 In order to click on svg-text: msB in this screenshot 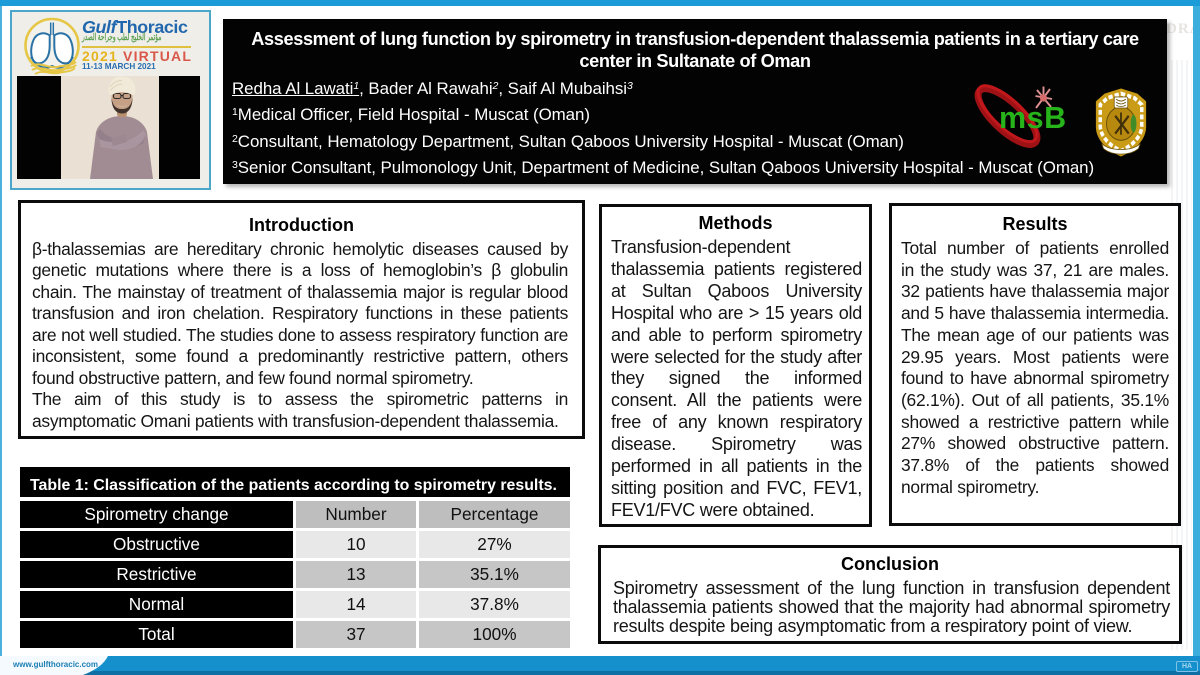, I will do `click(1033, 118)`.